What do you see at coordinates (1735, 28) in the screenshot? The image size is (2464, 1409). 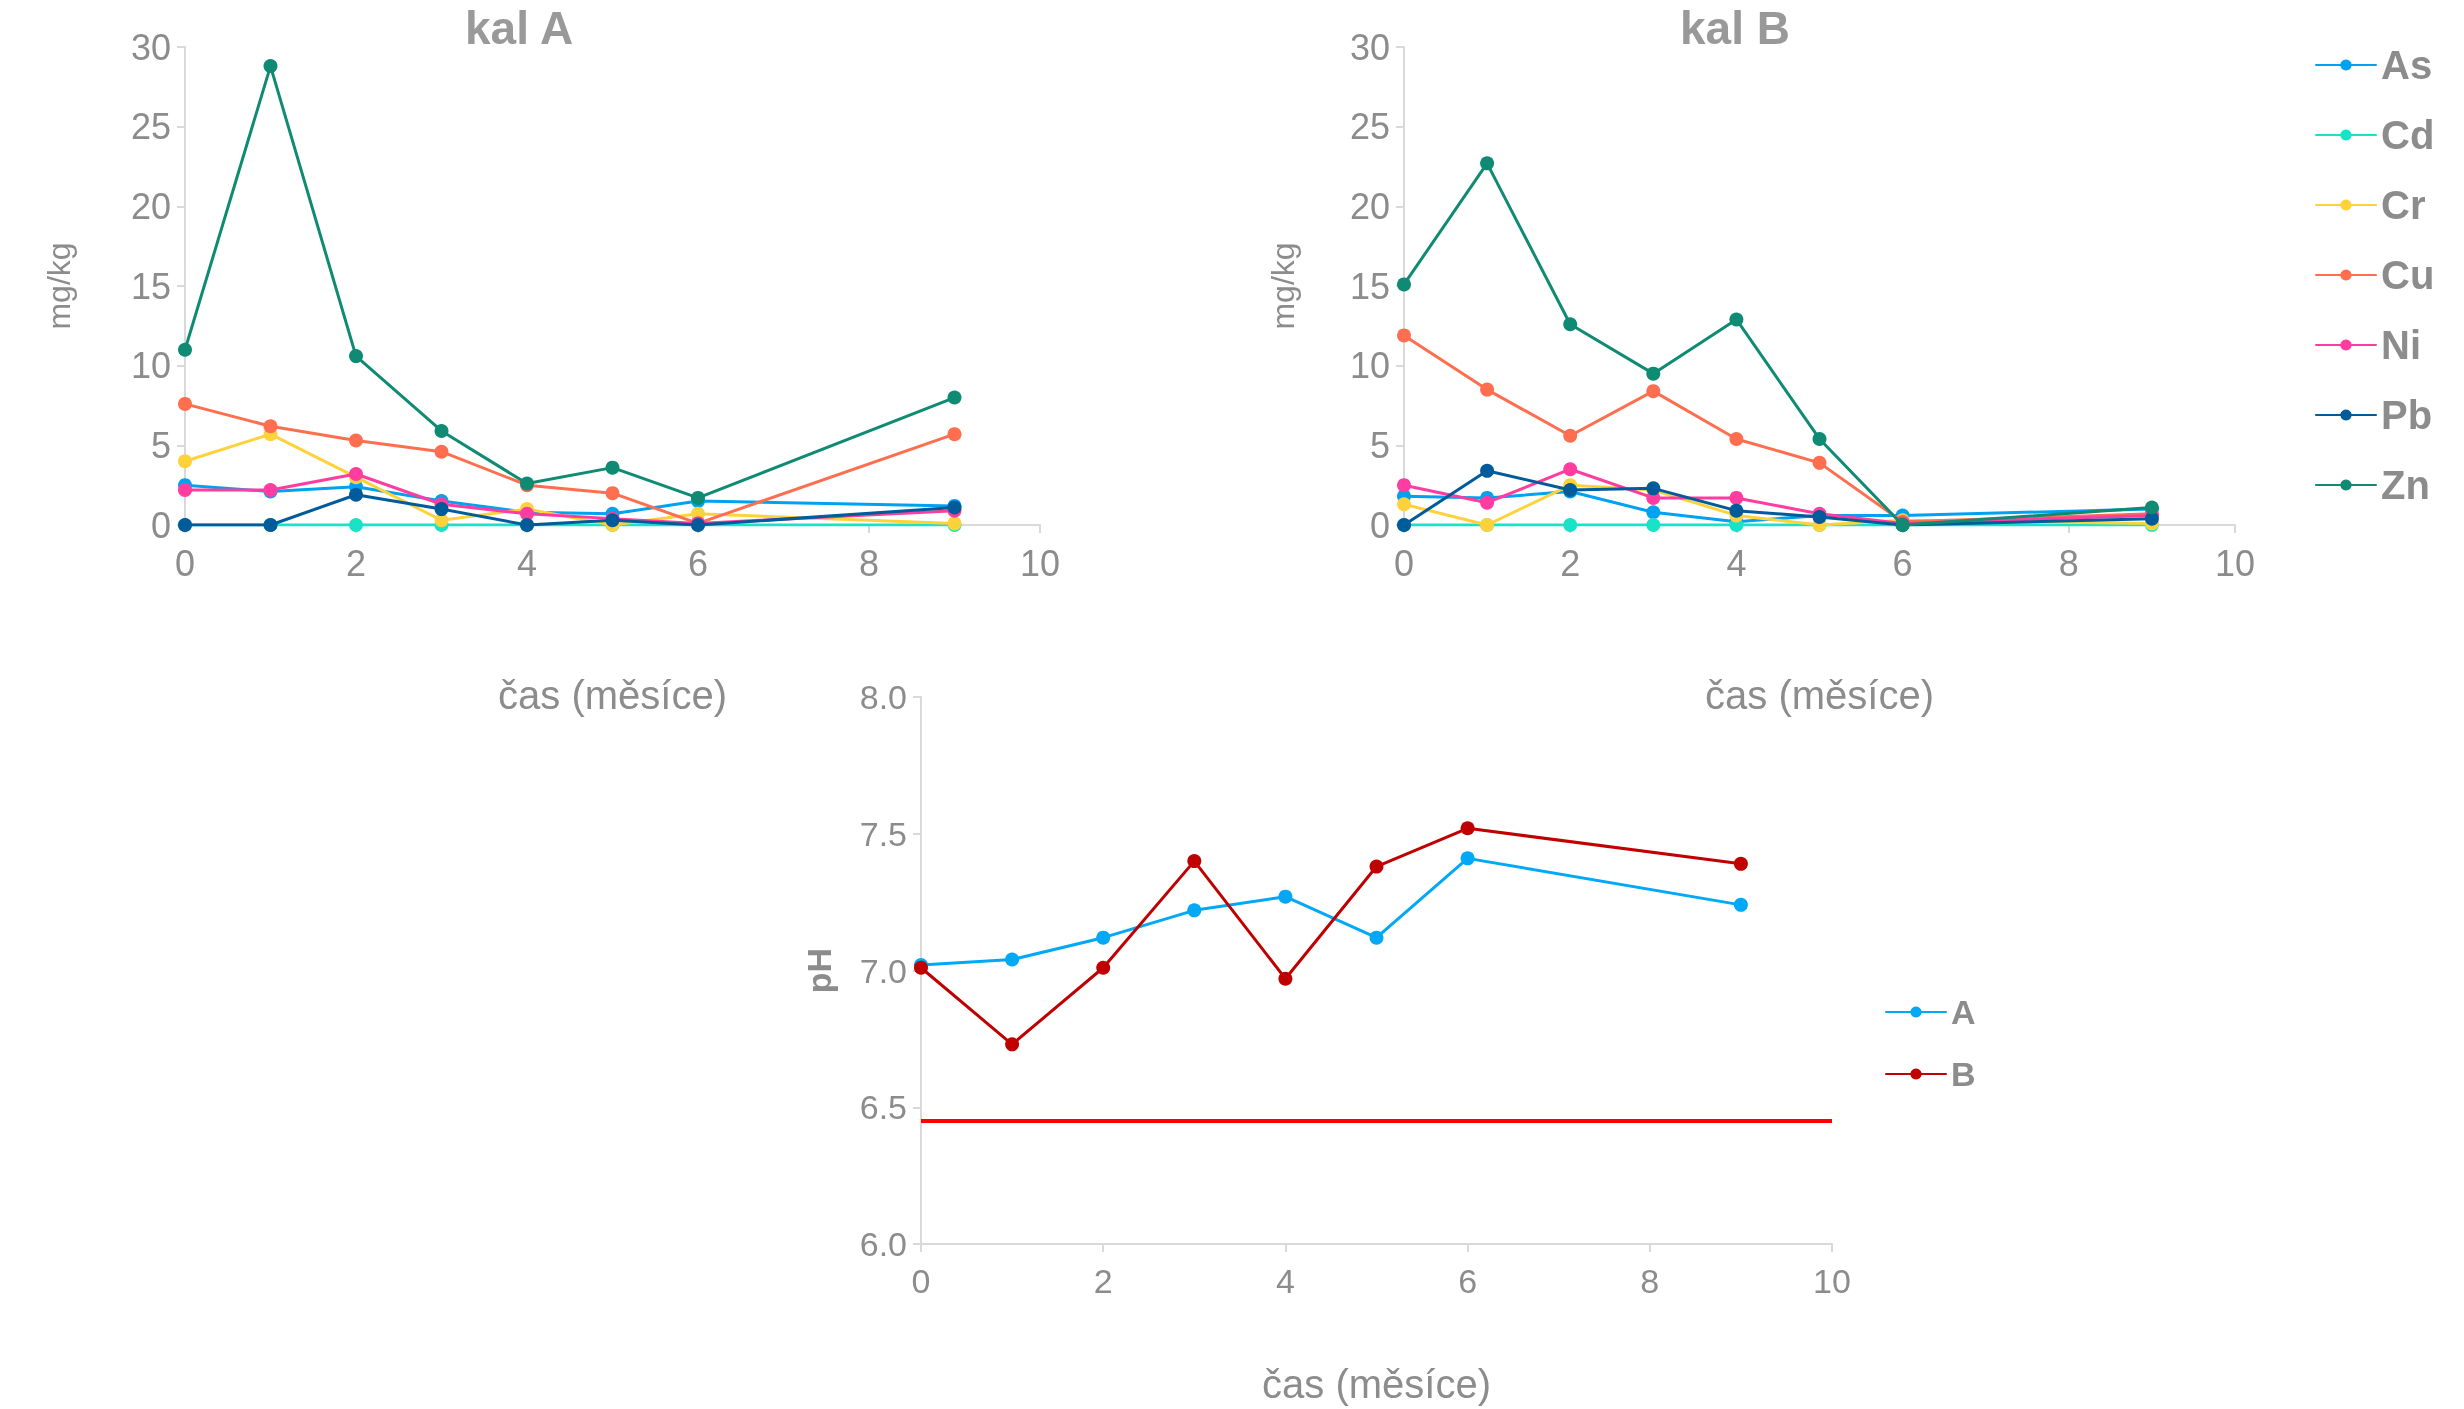 I see `chart-title: kal B` at bounding box center [1735, 28].